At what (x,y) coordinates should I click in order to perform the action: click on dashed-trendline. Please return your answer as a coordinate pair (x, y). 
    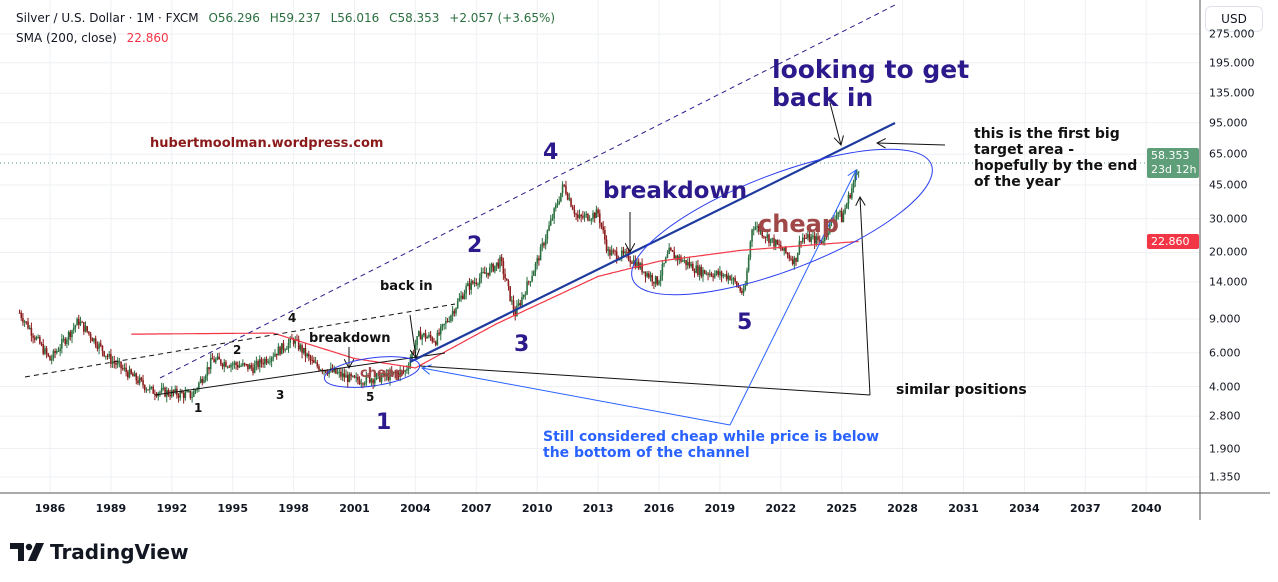
    Looking at the image, I should click on (240, 340).